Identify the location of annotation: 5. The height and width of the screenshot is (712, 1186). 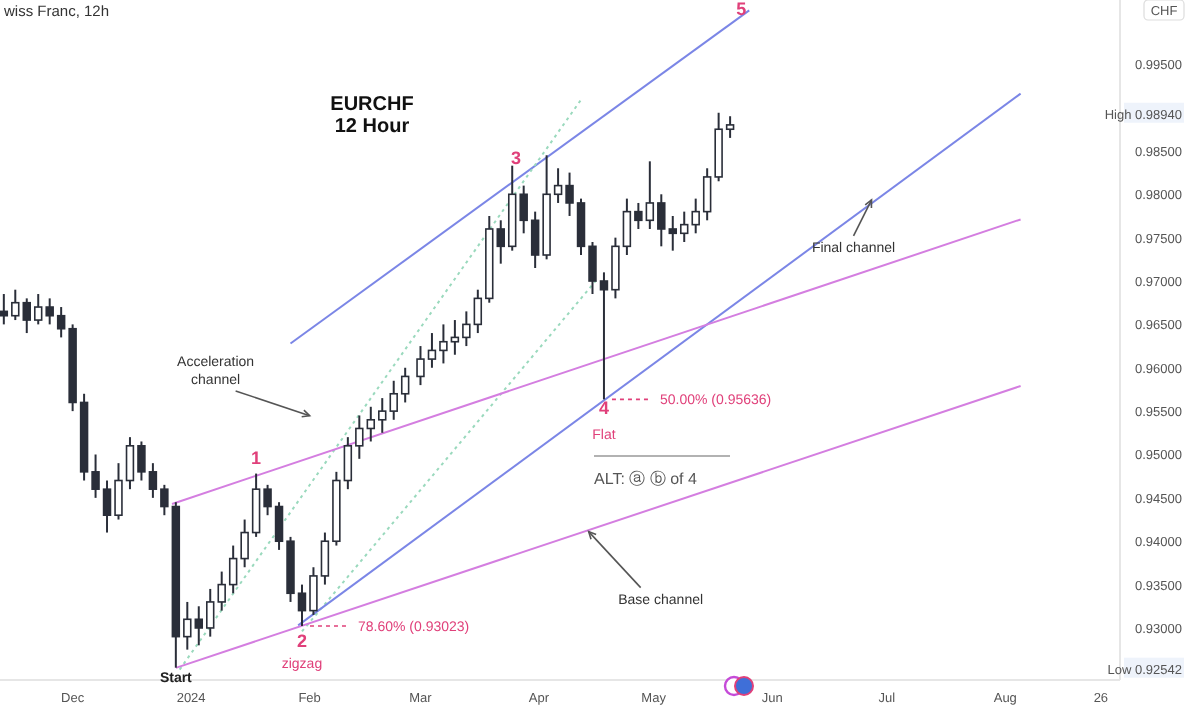
(741, 10).